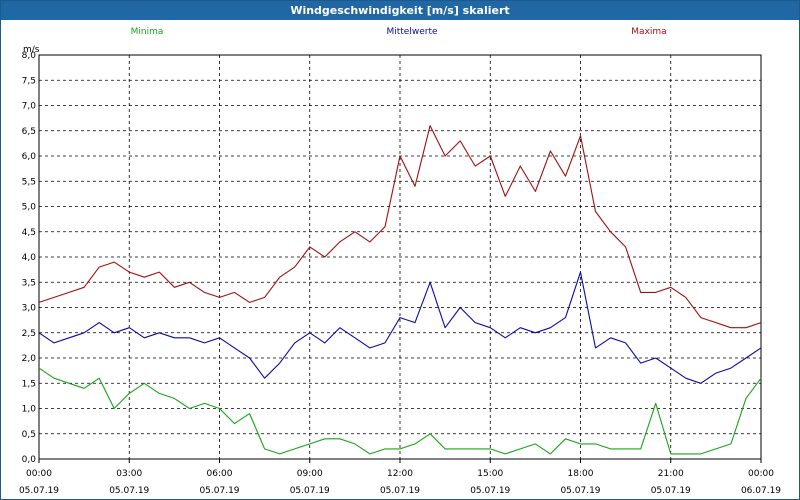 The height and width of the screenshot is (500, 800). I want to click on x-tick-time: 09:00, so click(310, 474).